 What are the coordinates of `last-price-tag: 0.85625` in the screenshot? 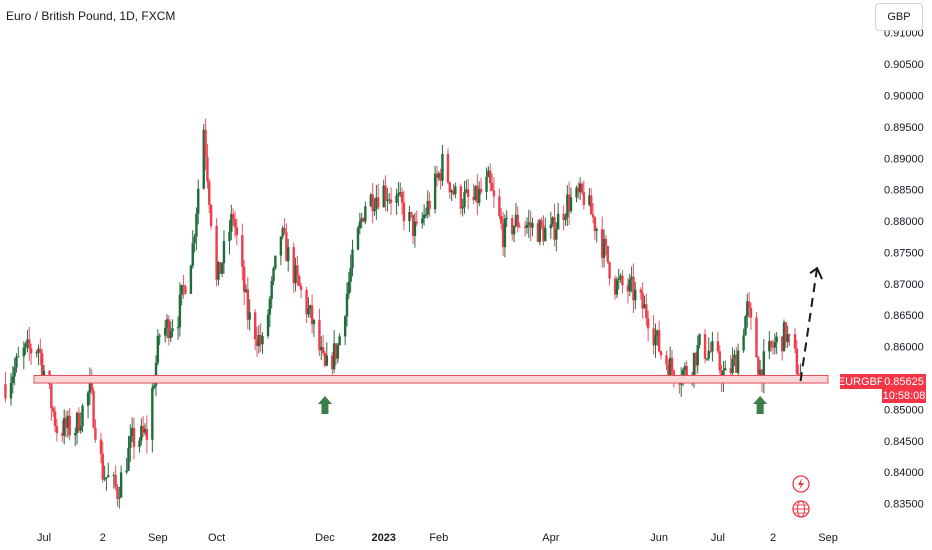 It's located at (904, 381).